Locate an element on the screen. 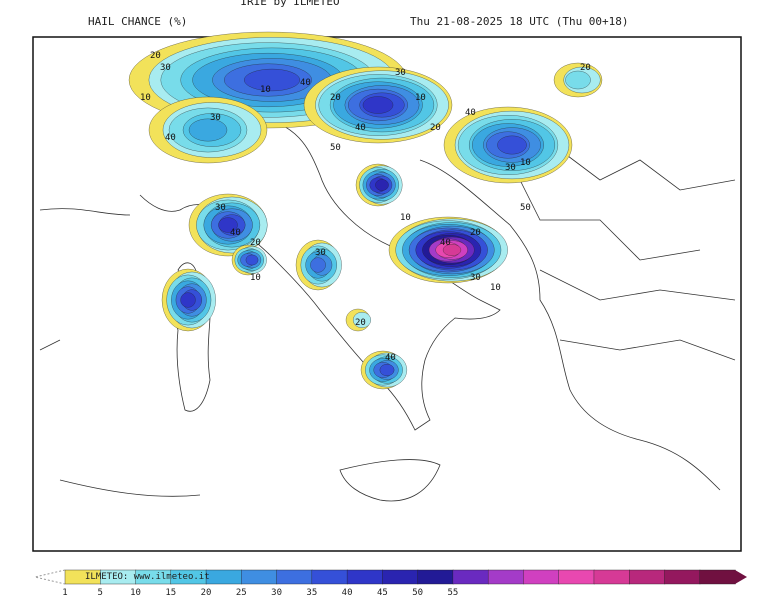  colorbar-arrow is located at coordinates (741, 577).